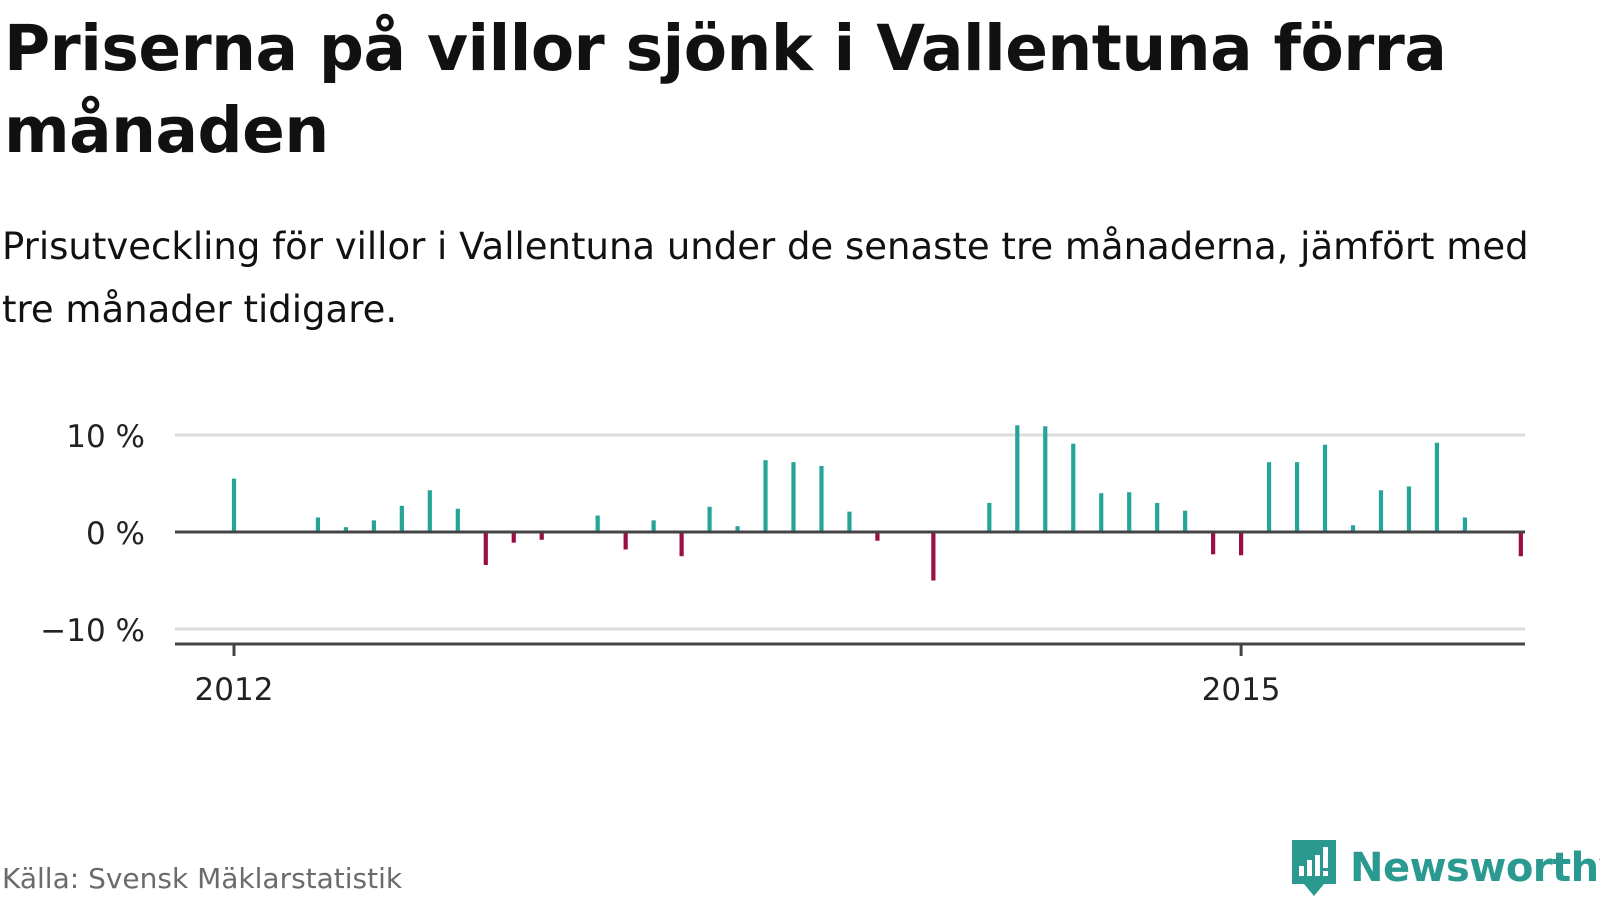 The height and width of the screenshot is (900, 1600). I want to click on newsworthy-logo-icon, so click(1314, 868).